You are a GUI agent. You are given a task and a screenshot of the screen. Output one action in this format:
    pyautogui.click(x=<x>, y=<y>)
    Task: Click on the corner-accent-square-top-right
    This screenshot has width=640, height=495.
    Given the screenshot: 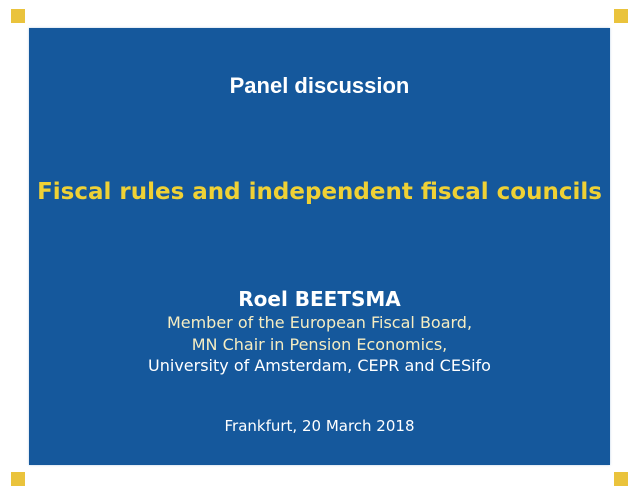 What is the action you would take?
    pyautogui.click(x=621, y=16)
    